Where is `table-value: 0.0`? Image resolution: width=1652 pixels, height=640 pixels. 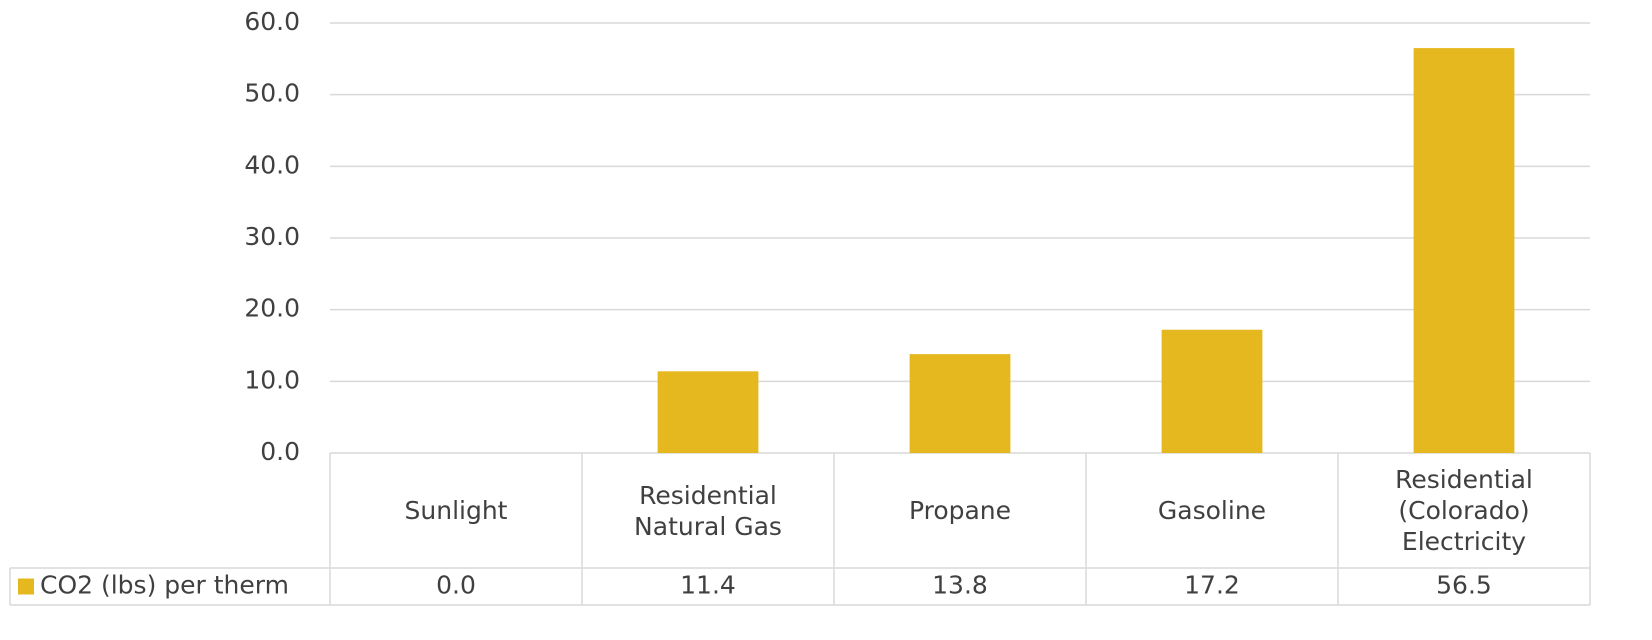 table-value: 0.0 is located at coordinates (456, 585).